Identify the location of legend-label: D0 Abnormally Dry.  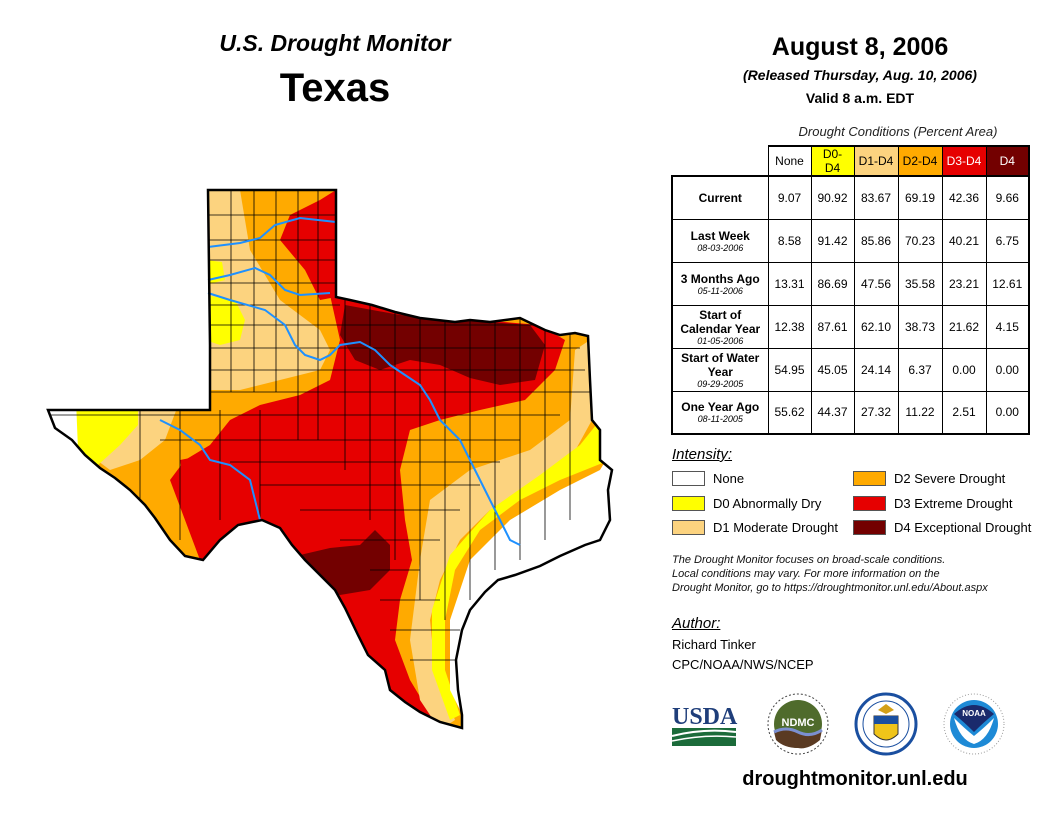
(767, 503).